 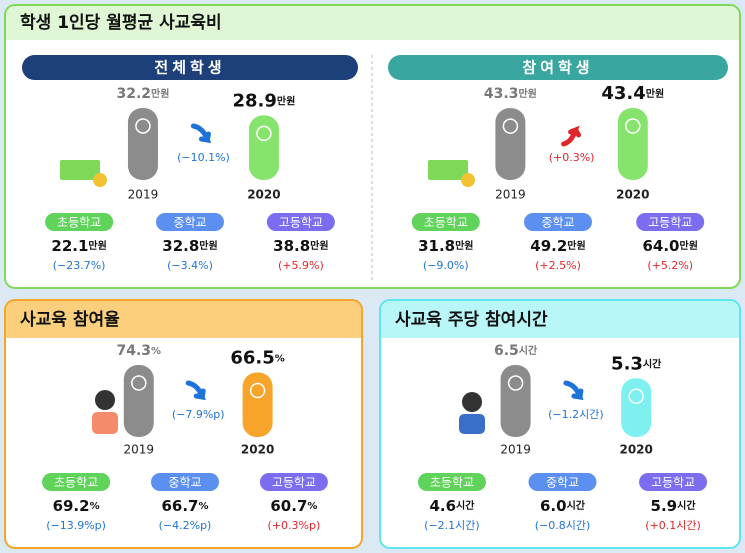 What do you see at coordinates (160, 93) in the screenshot?
I see `bar-value-unit: 만원` at bounding box center [160, 93].